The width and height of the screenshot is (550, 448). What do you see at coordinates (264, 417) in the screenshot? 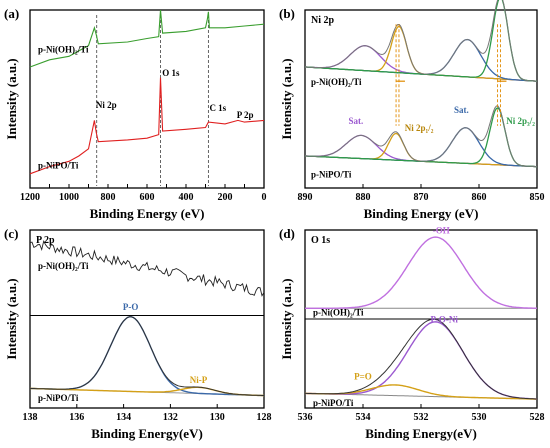
I see `x-tick-label: 128` at bounding box center [264, 417].